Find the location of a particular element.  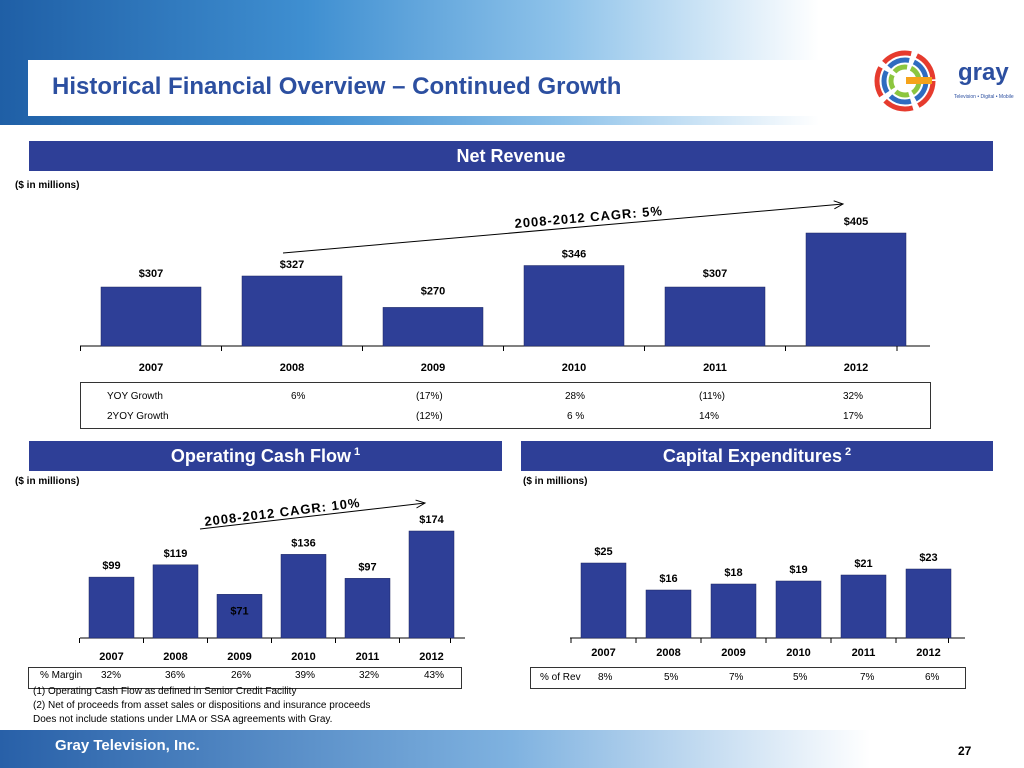

capex-title: Capital Expenditures is located at coordinates (752, 455).